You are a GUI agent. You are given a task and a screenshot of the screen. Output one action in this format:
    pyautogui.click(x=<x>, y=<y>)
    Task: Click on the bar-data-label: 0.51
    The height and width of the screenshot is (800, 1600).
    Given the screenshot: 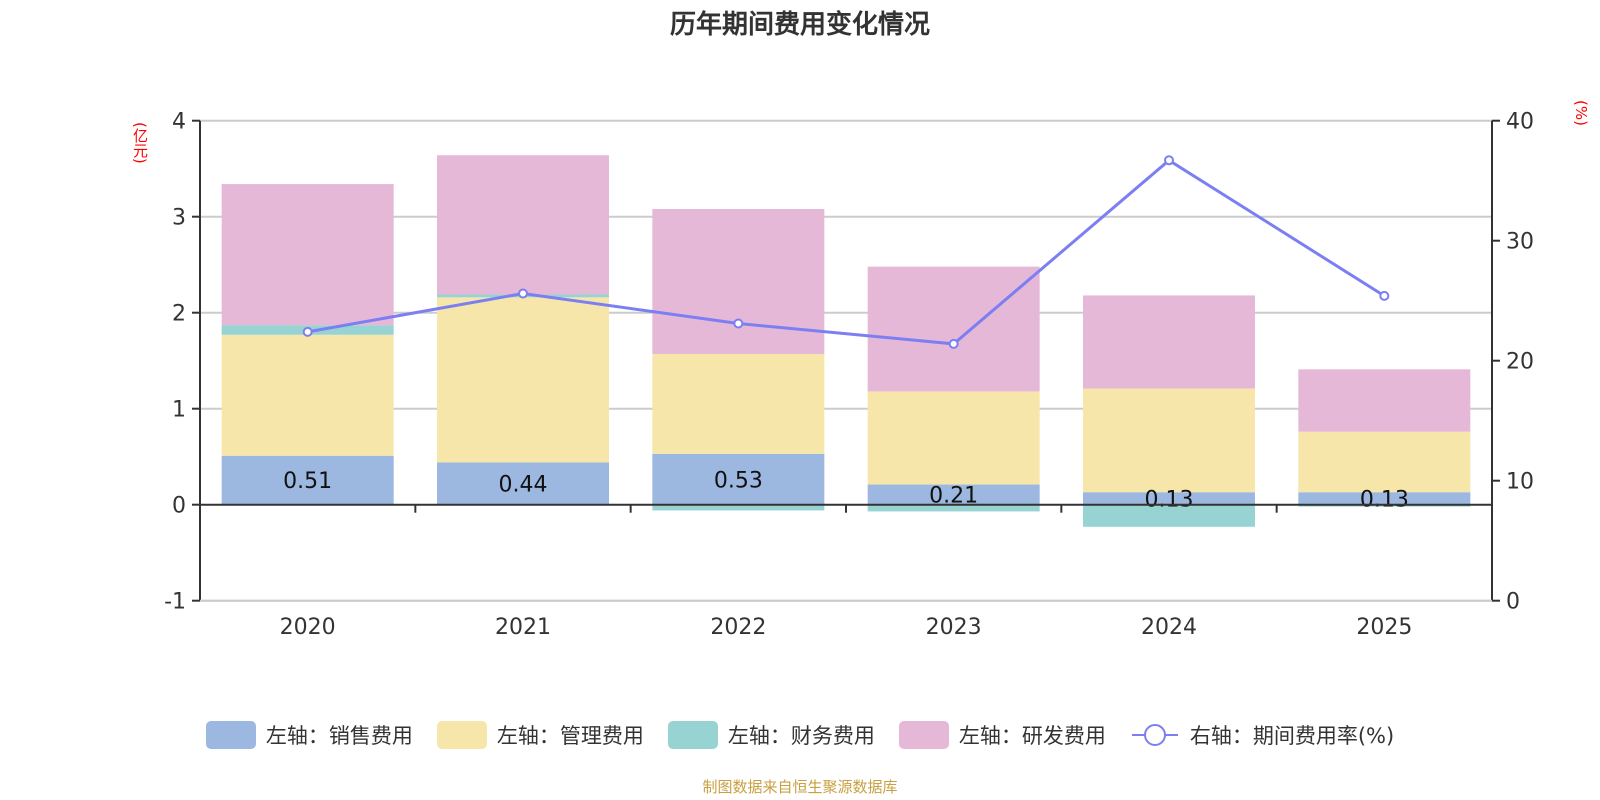 What is the action you would take?
    pyautogui.click(x=307, y=481)
    